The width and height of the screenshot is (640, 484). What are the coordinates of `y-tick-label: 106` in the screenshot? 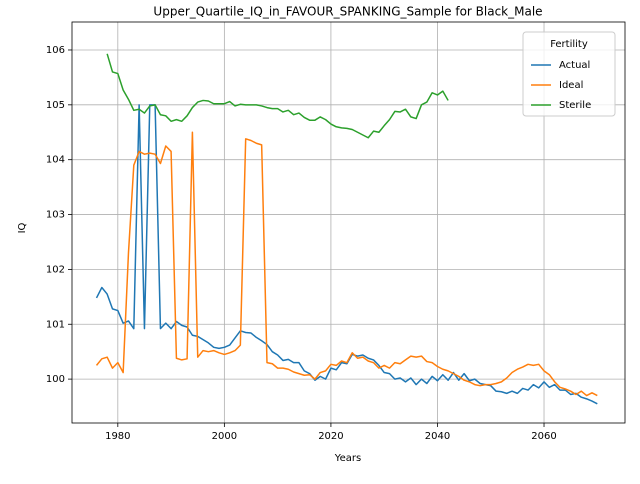 It's located at (55, 50).